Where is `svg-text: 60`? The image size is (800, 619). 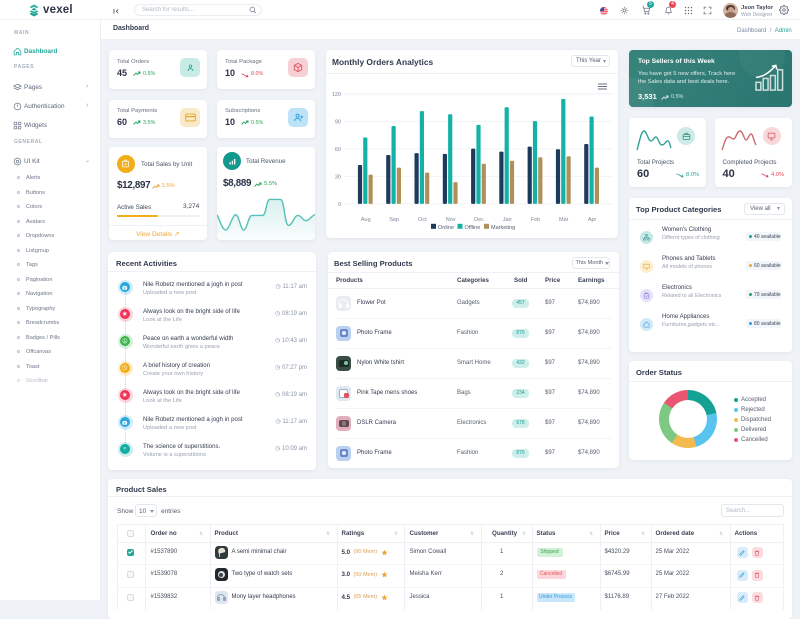 svg-text: 60 is located at coordinates (338, 149).